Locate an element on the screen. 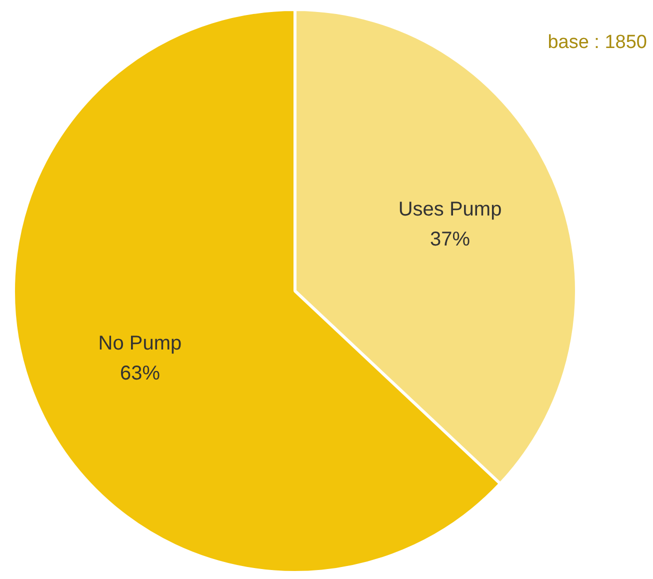  data-label: 37% is located at coordinates (450, 239).